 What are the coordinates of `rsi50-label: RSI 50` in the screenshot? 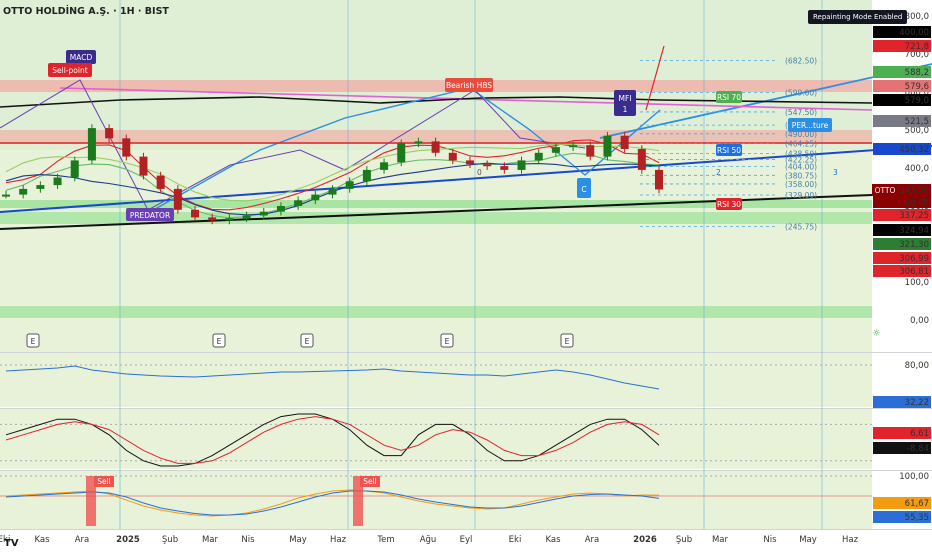 It's located at (729, 150).